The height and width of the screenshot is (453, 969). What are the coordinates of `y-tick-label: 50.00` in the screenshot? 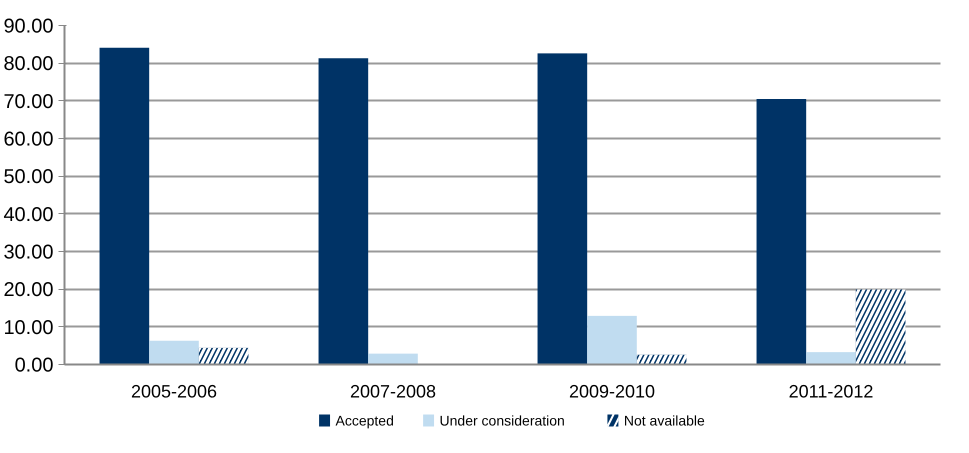 It's located at (28, 177).